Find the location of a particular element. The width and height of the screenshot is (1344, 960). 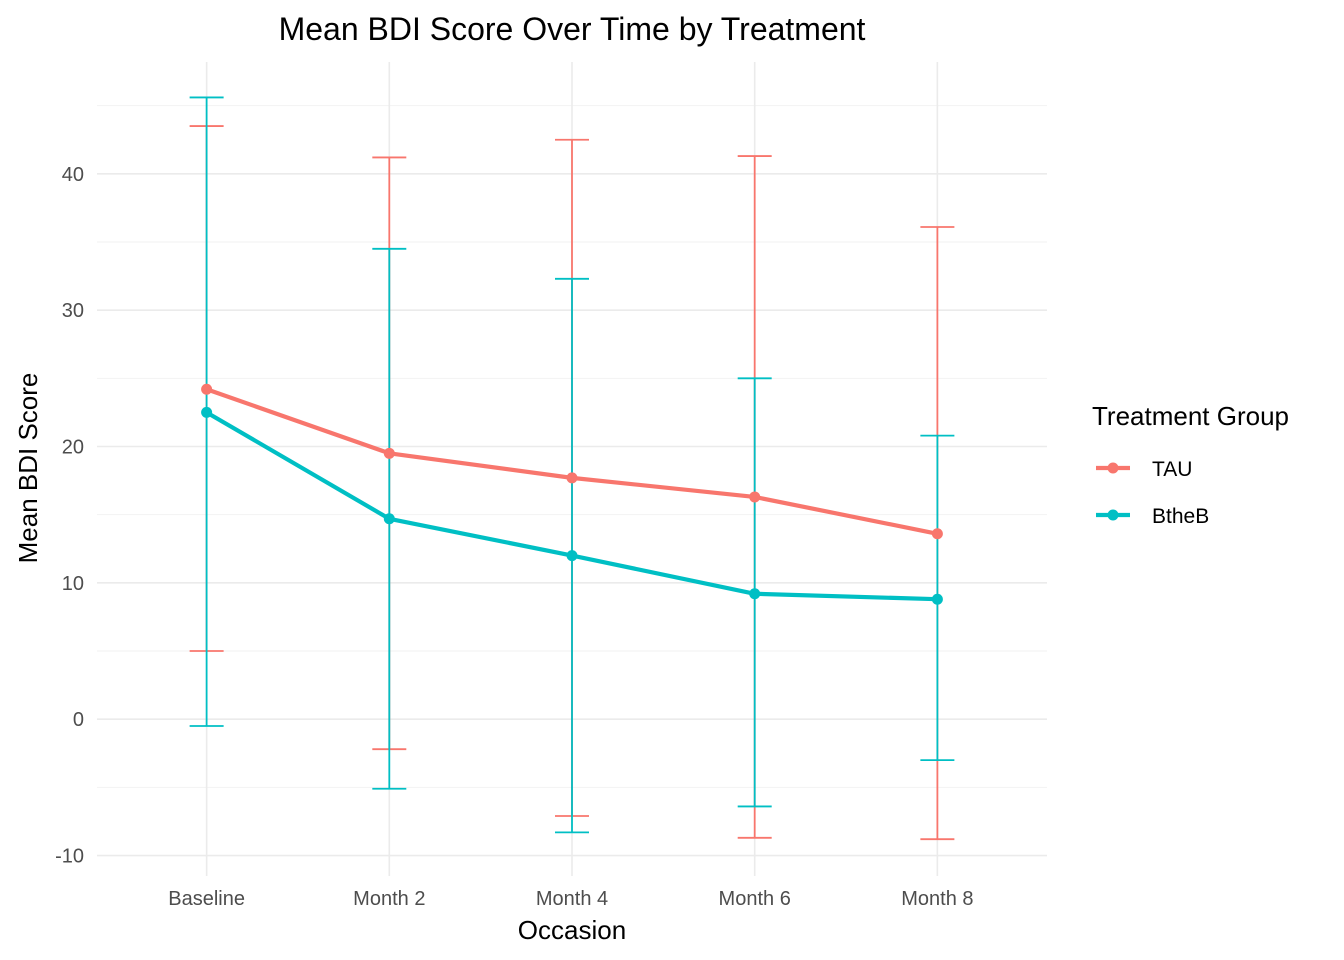

legend-label: BtheB is located at coordinates (1180, 516).